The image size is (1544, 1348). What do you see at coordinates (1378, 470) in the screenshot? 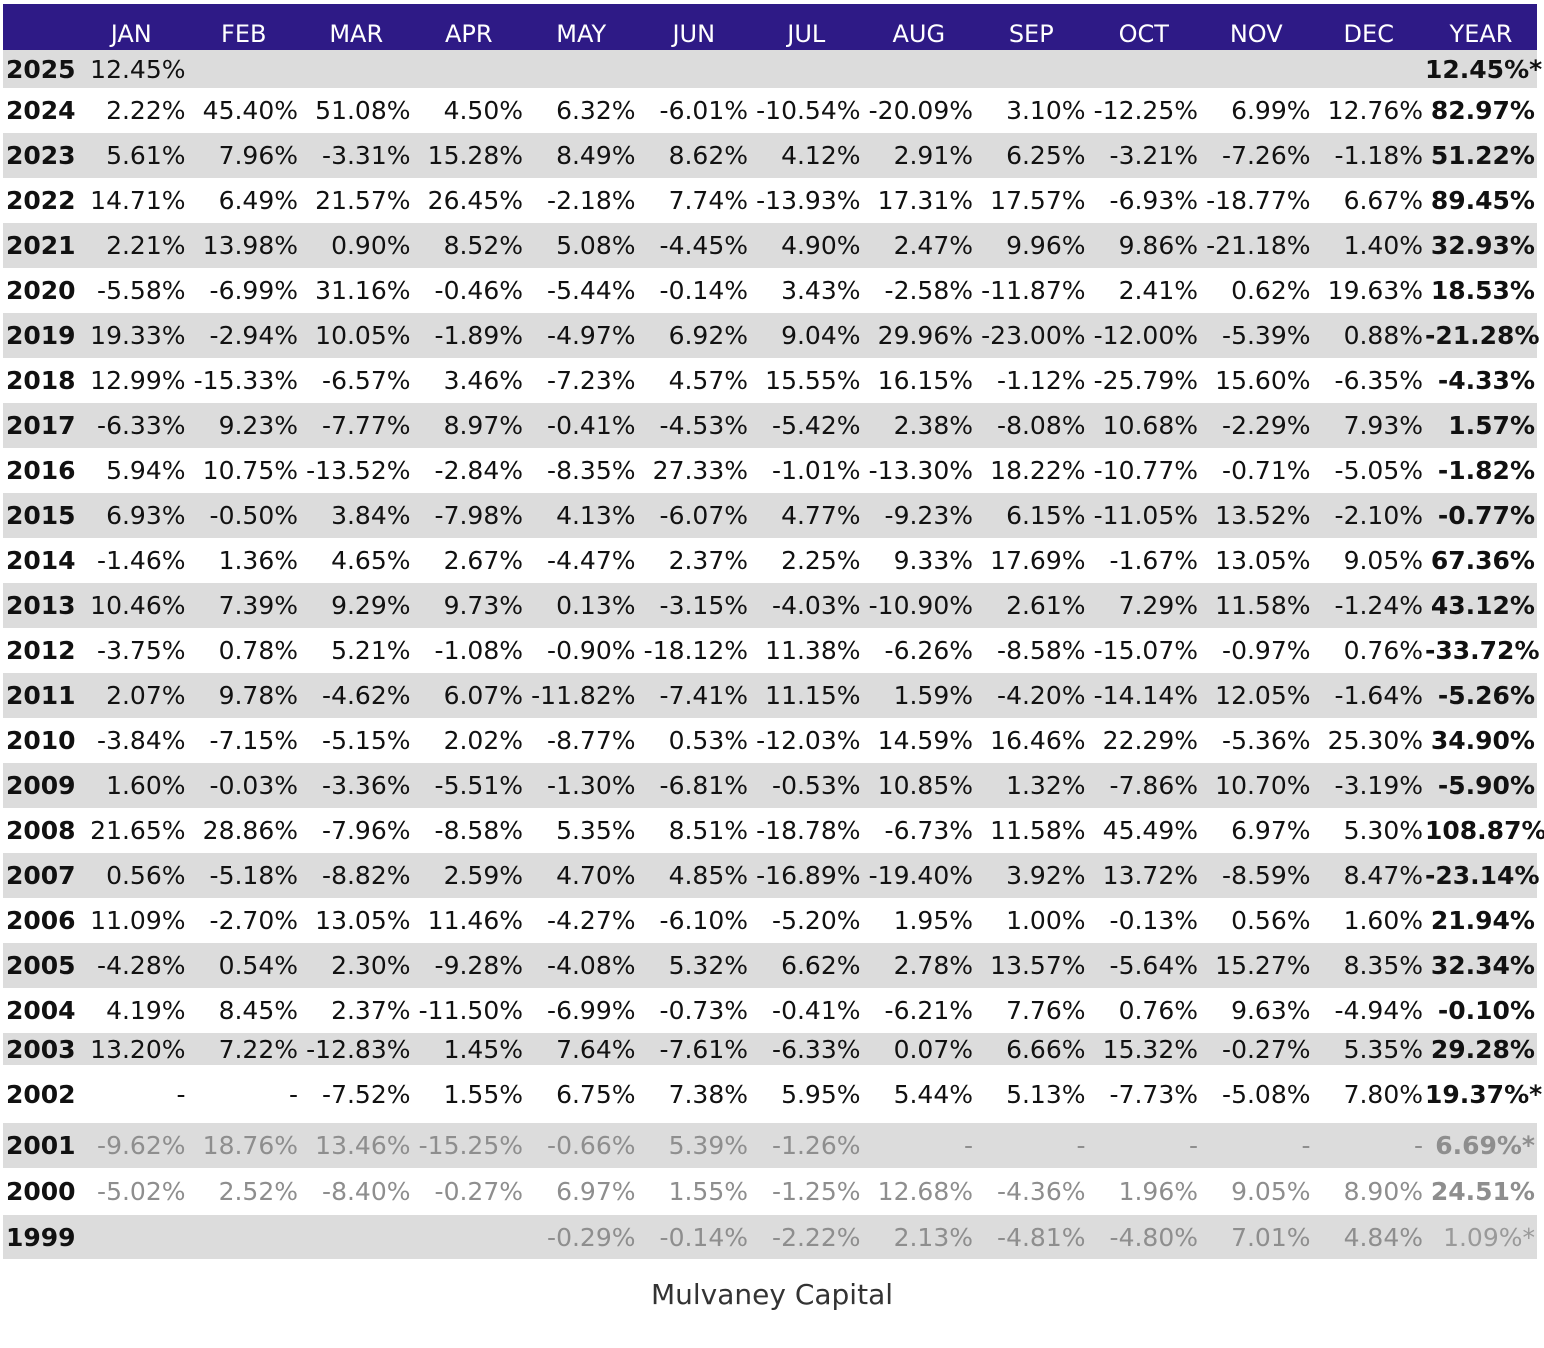
I see `month-return-cell: -5.05%` at bounding box center [1378, 470].